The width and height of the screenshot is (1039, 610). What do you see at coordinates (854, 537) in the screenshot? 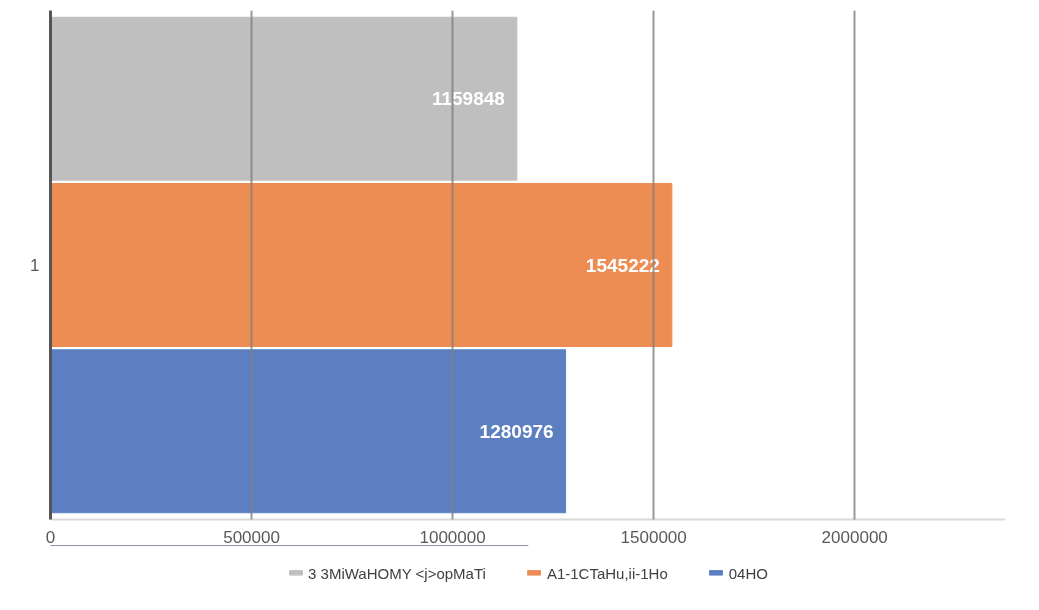
I see `x-tick-label: 2000000` at bounding box center [854, 537].